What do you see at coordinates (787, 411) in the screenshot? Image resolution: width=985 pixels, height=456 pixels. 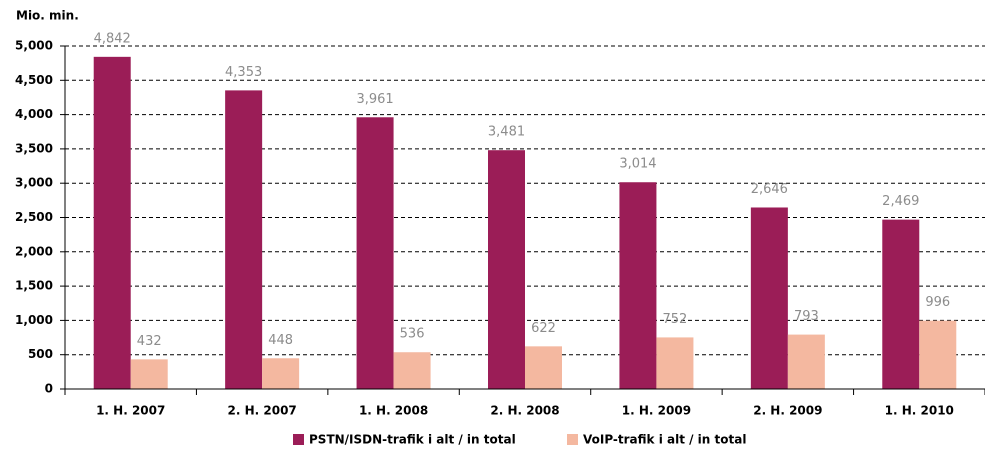 I see `x-tick-label: 2. H. 2009` at bounding box center [787, 411].